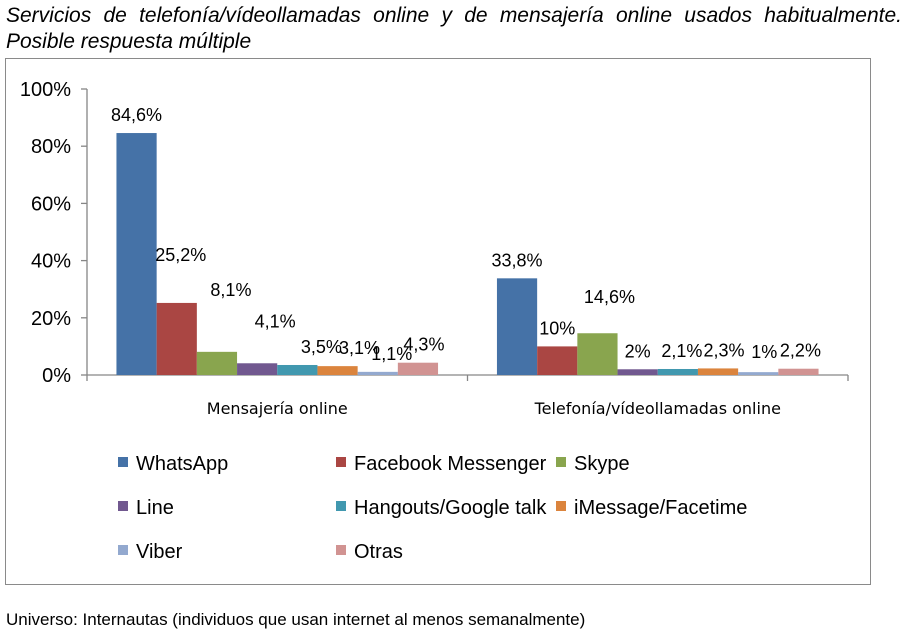 The height and width of the screenshot is (634, 907). What do you see at coordinates (155, 508) in the screenshot?
I see `legend-label: Line` at bounding box center [155, 508].